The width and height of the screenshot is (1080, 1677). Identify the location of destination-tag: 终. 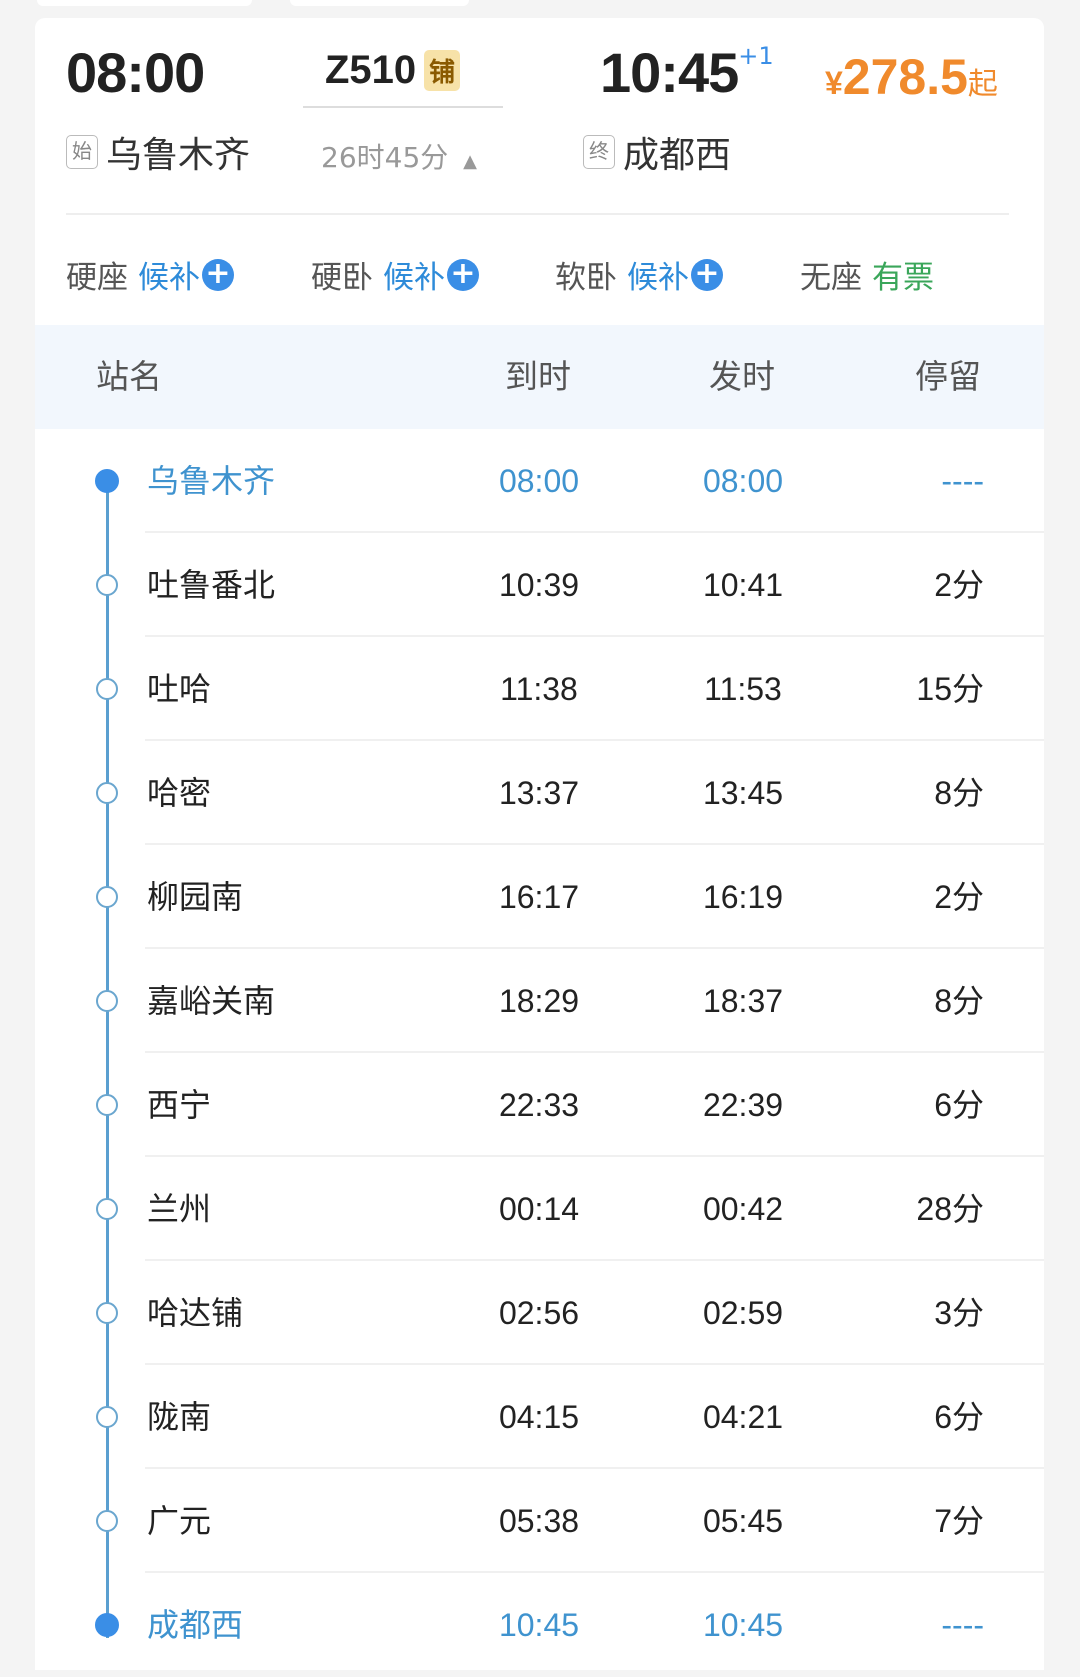
(599, 152).